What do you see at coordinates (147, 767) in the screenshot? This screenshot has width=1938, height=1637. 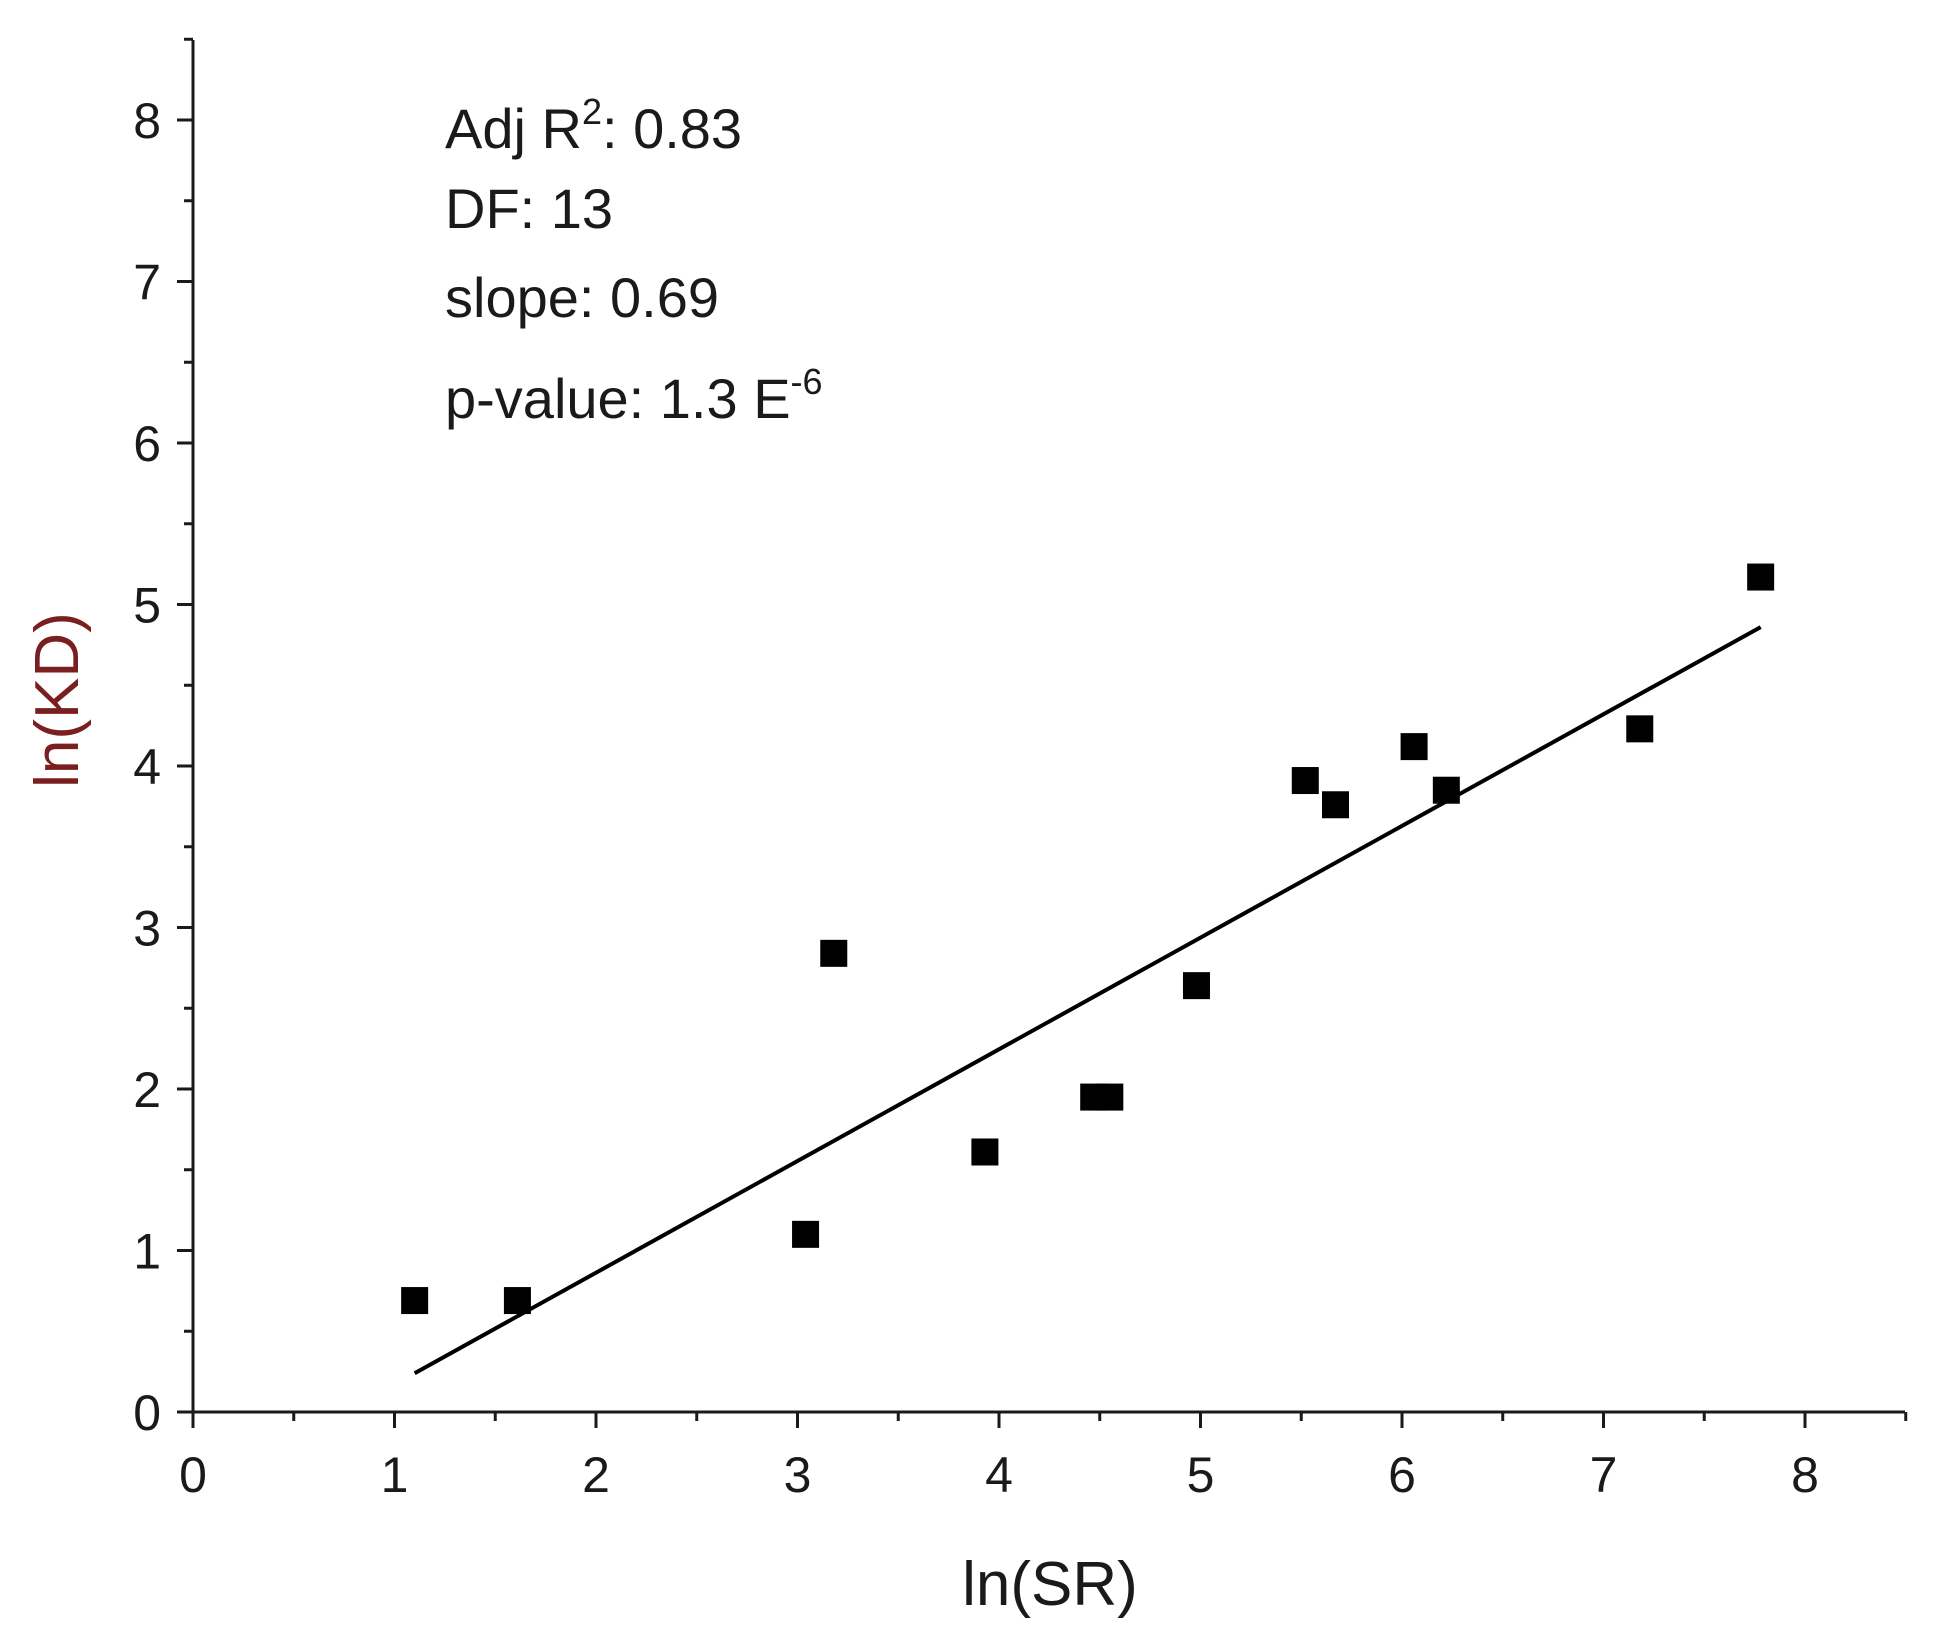 I see `y-tick-label: 4` at bounding box center [147, 767].